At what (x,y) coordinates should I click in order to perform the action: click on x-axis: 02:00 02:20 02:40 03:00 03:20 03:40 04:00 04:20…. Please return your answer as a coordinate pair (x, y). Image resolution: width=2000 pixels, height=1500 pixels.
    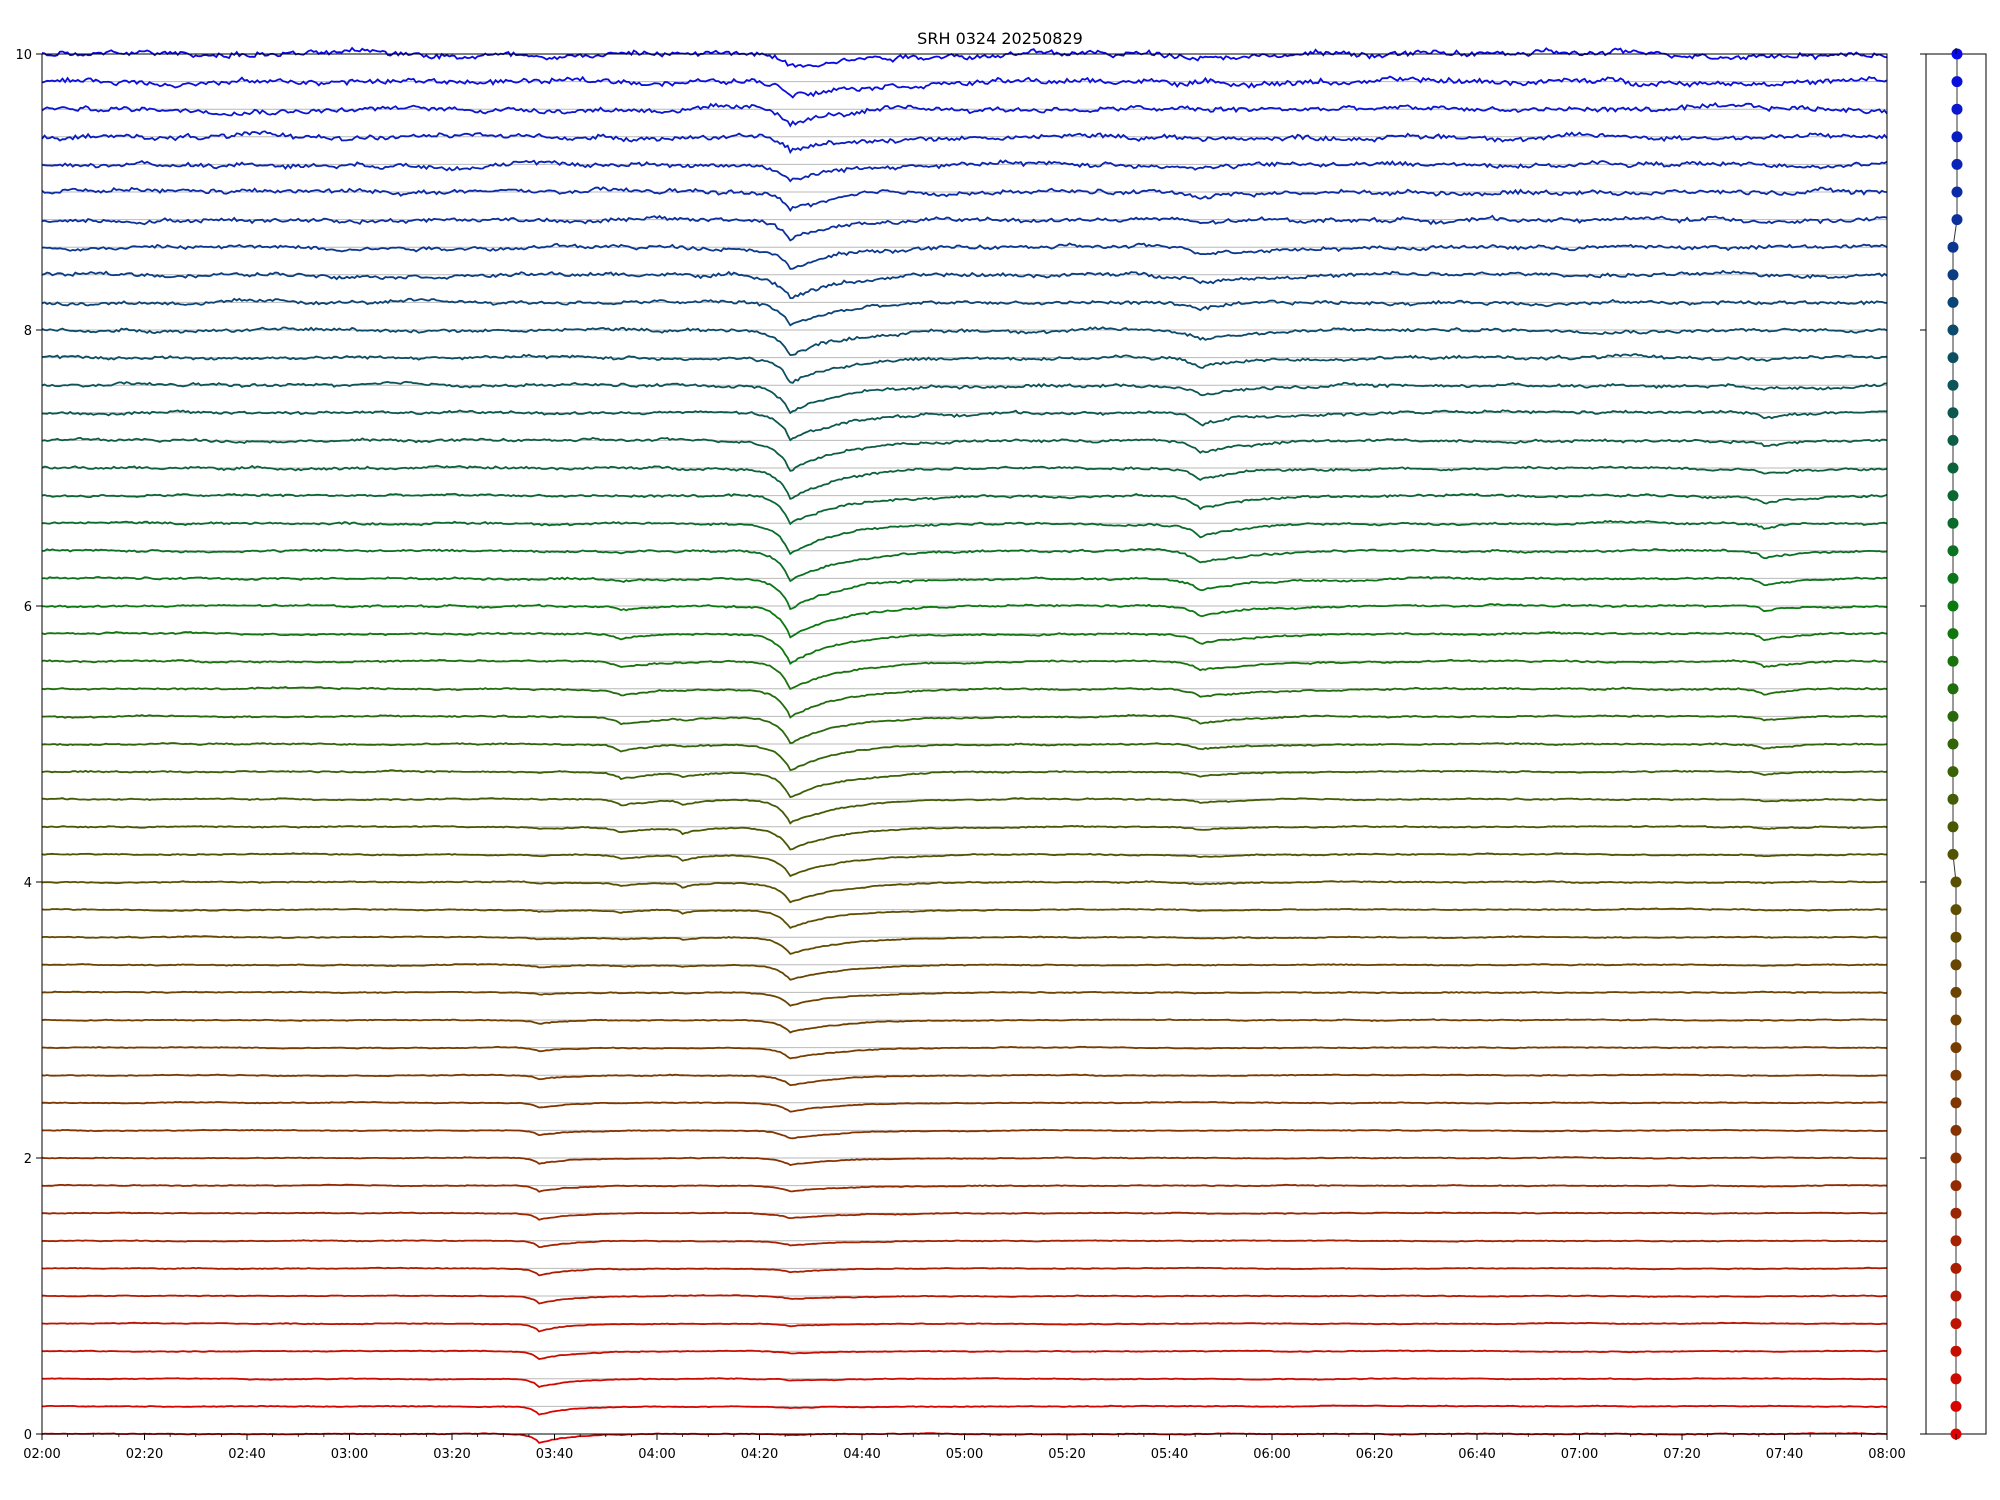
    Looking at the image, I should click on (964, 1448).